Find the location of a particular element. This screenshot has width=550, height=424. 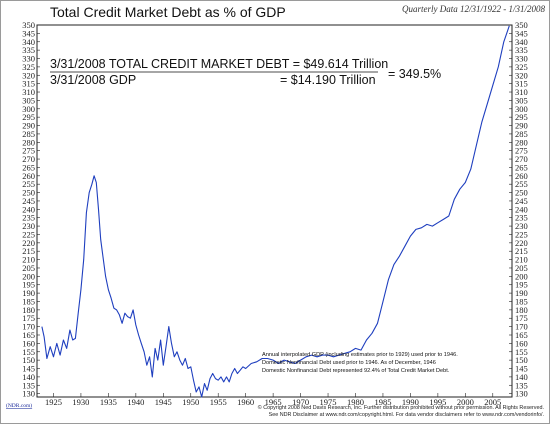

y-tick-label-left: 210 is located at coordinates (28, 260).